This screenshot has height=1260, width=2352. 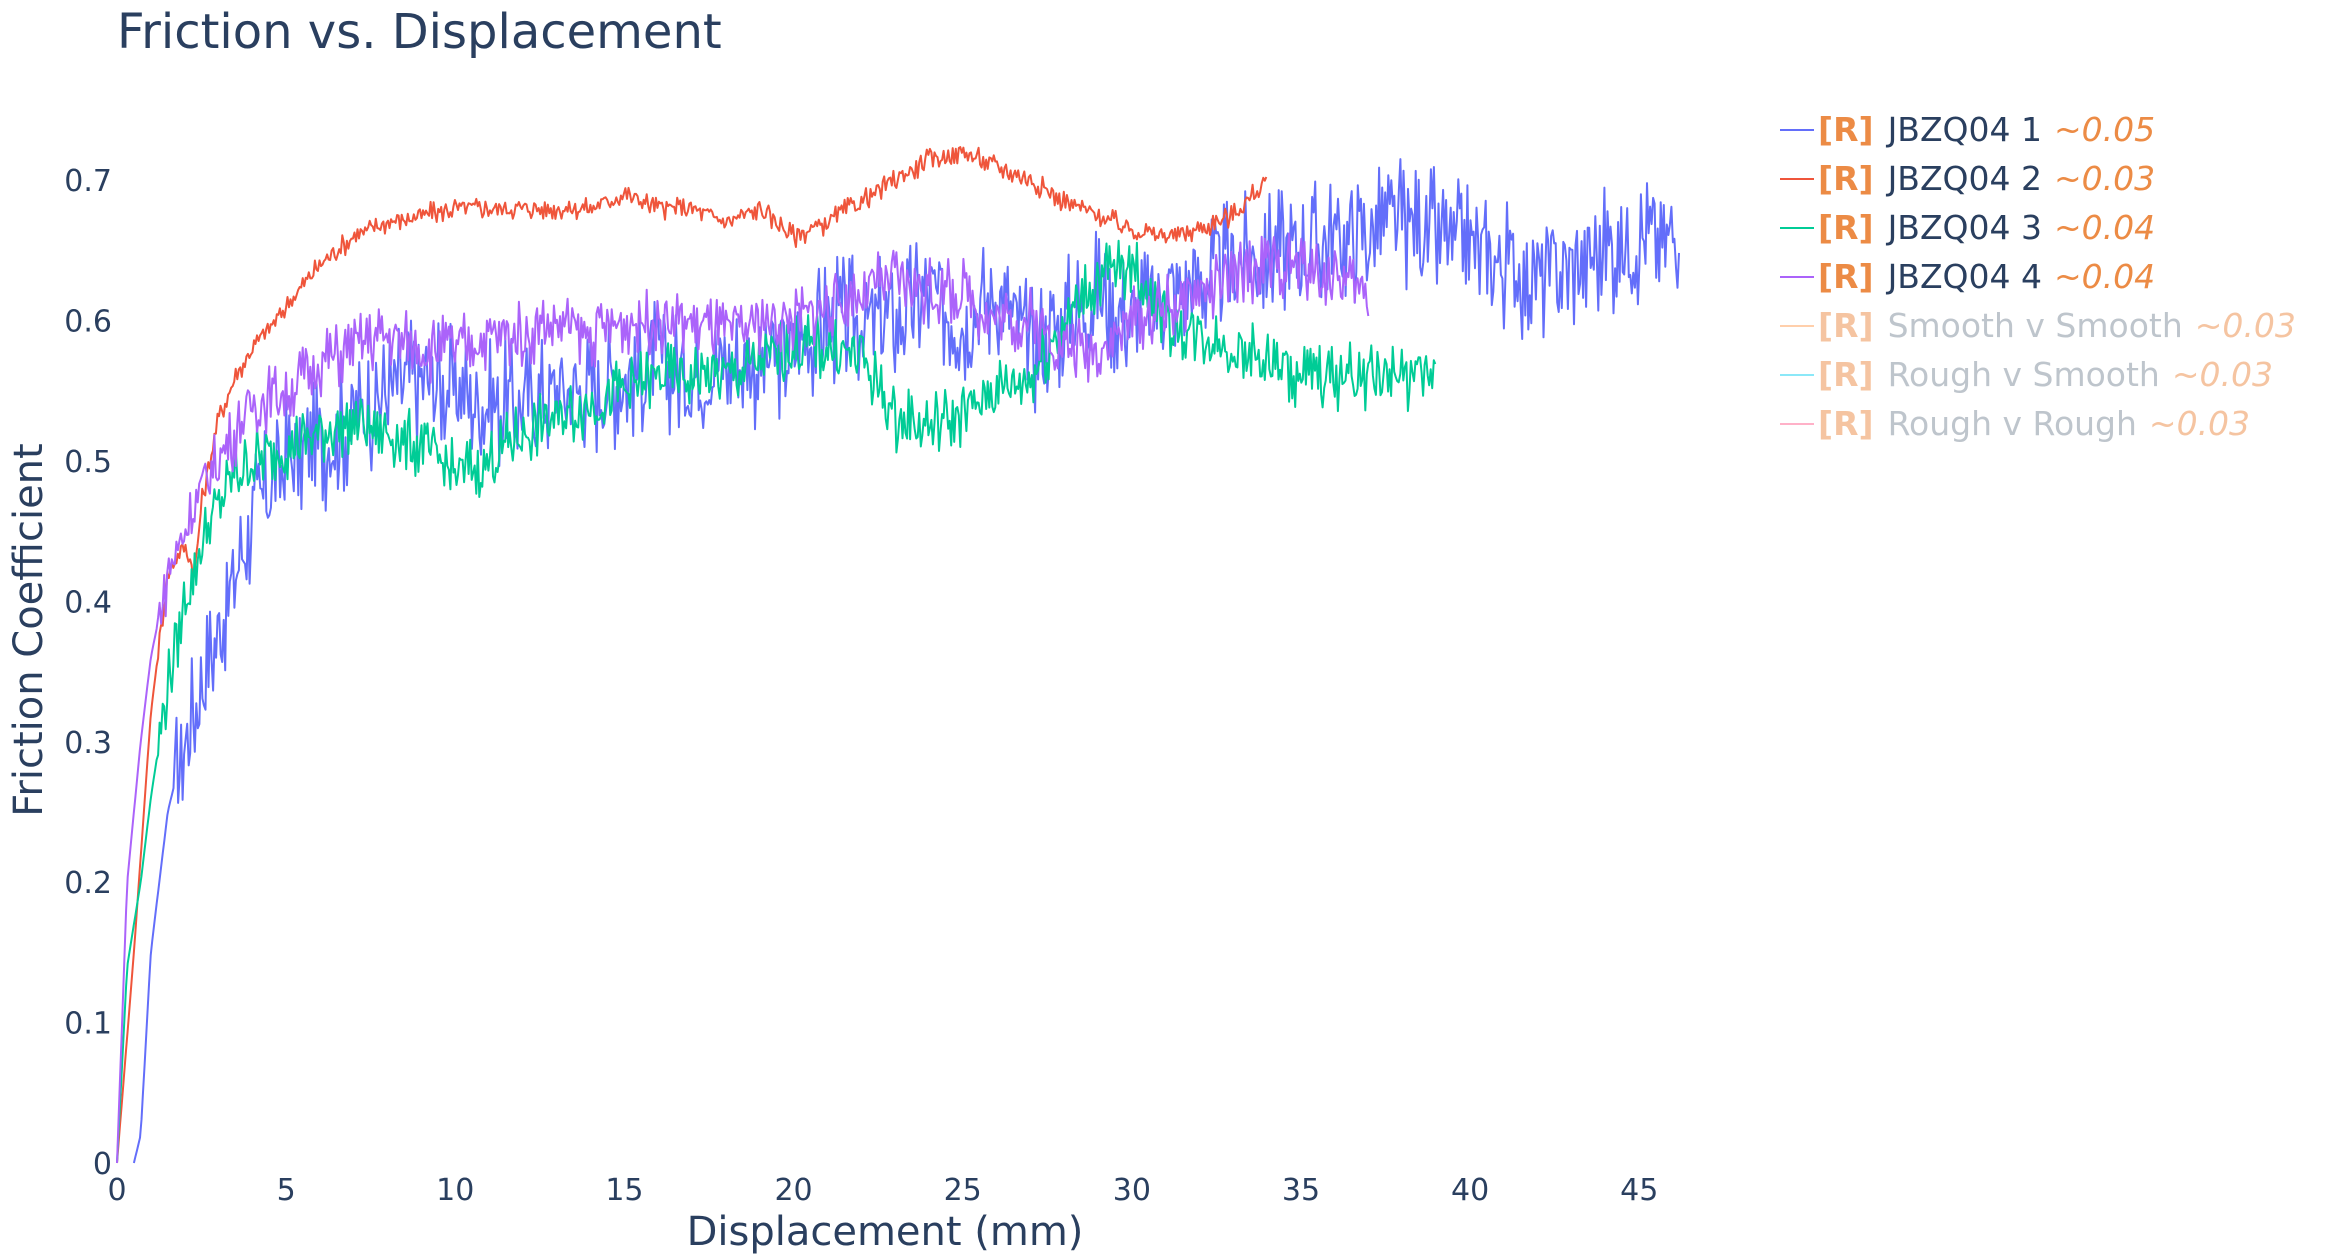 What do you see at coordinates (1470, 1190) in the screenshot?
I see `x-tick-label: 40` at bounding box center [1470, 1190].